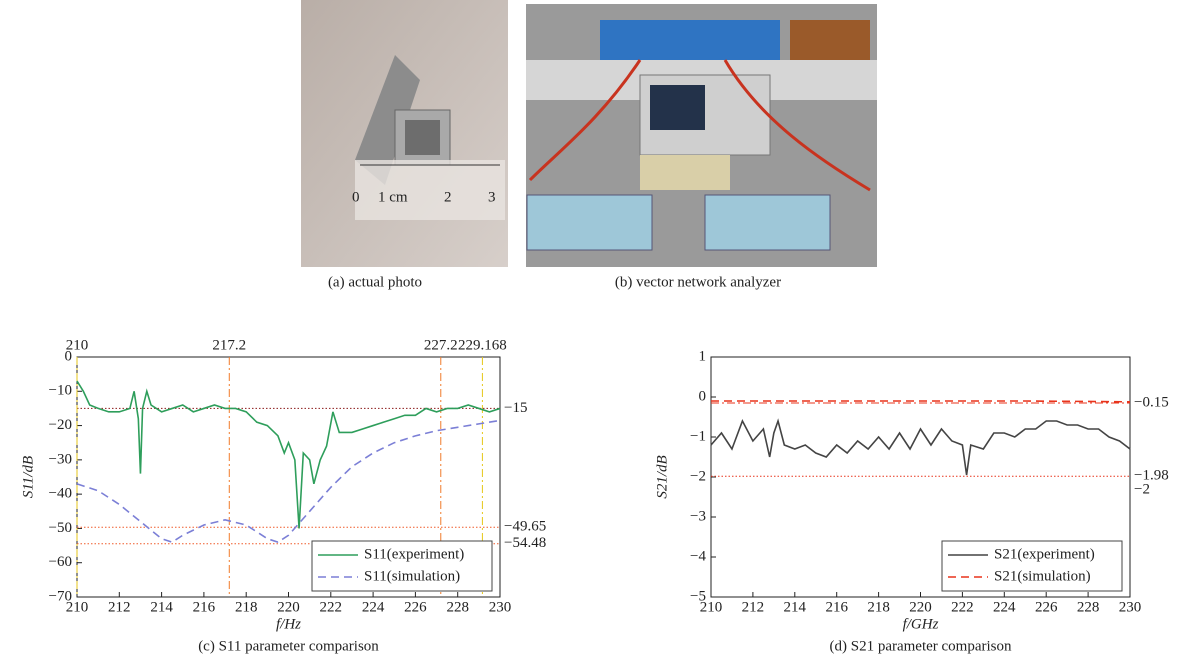 The image size is (1182, 669). What do you see at coordinates (1151, 476) in the screenshot?
I see `reference-label: −1.98` at bounding box center [1151, 476].